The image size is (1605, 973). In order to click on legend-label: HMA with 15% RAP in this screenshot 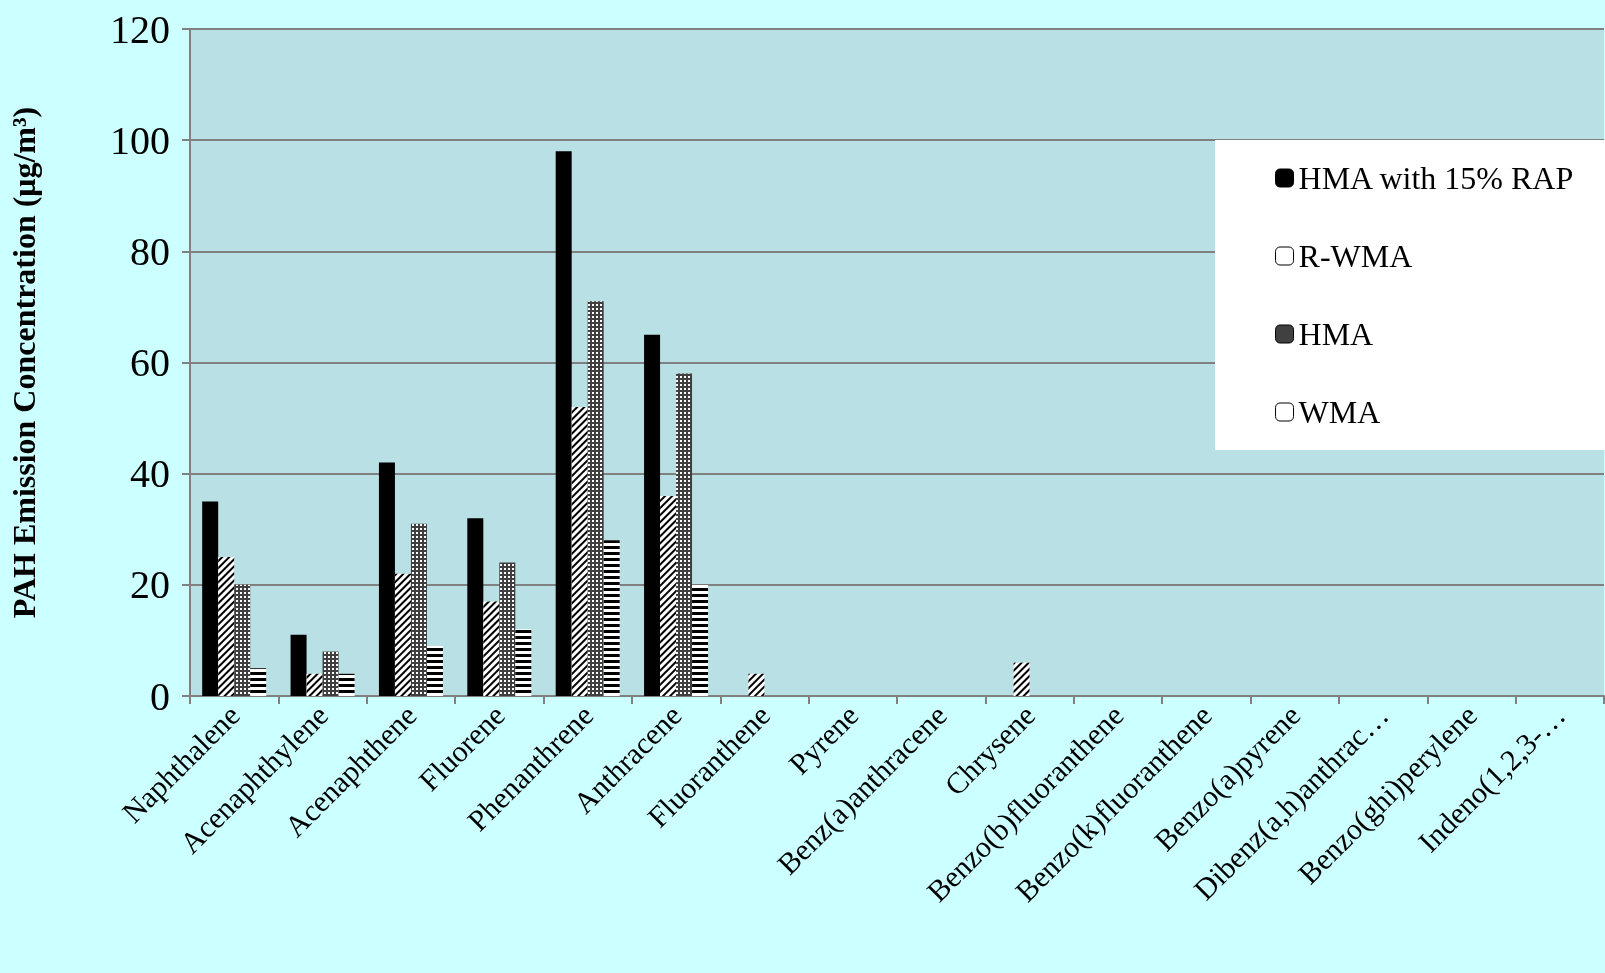, I will do `click(1436, 178)`.